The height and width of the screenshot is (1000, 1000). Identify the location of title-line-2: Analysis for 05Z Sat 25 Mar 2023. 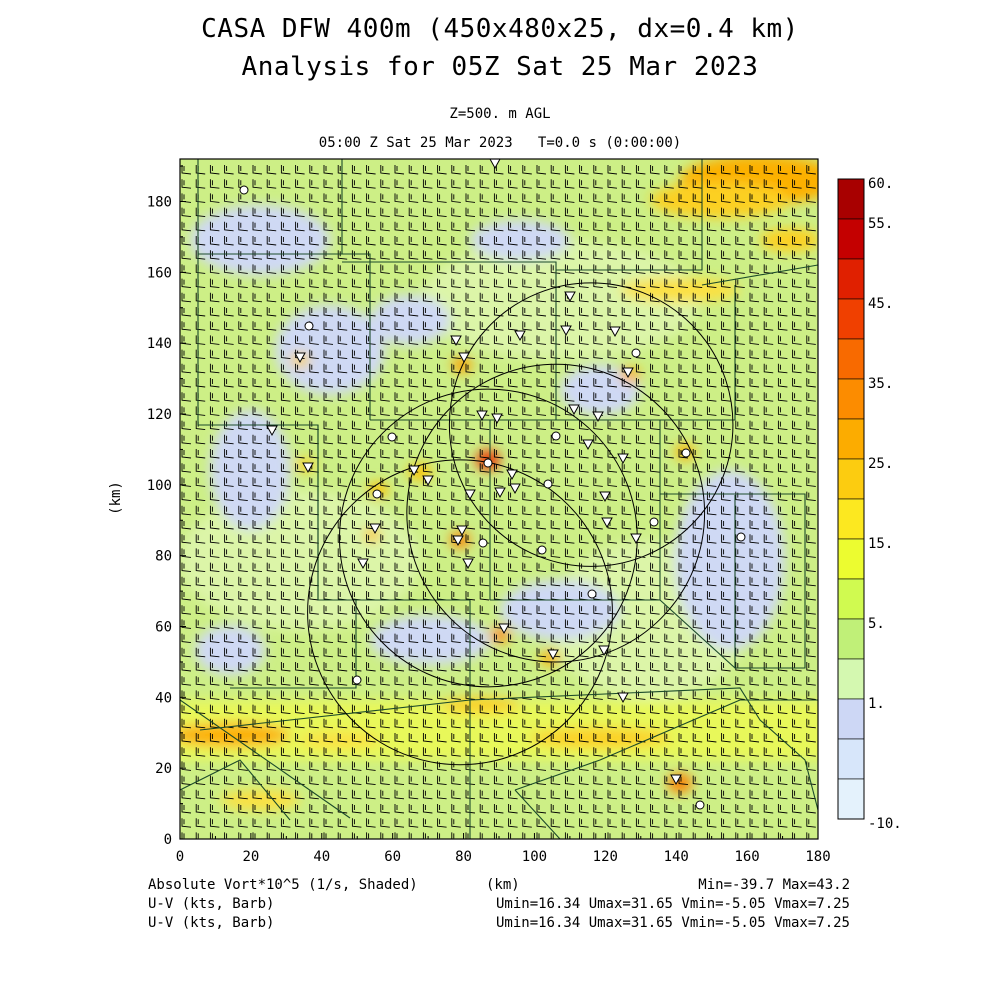
(500, 67).